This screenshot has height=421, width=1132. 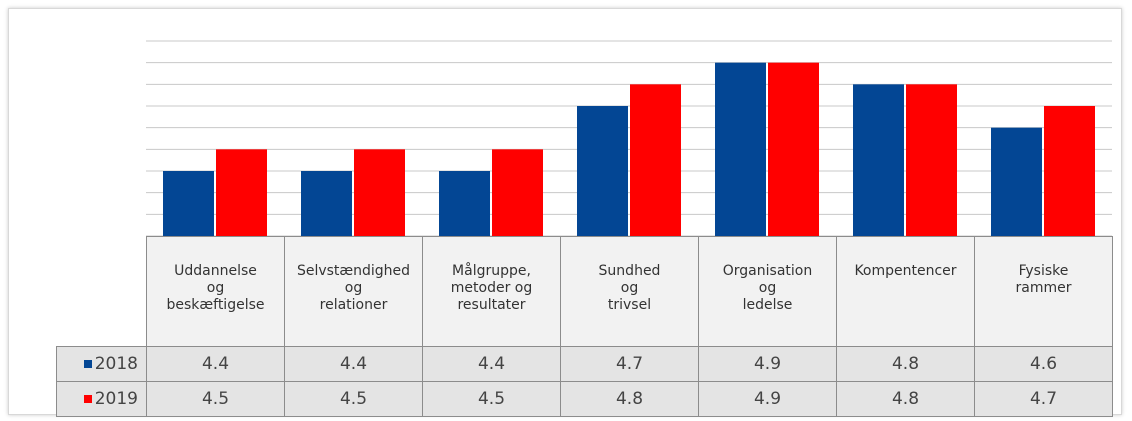 I want to click on legend-entry: 2018, so click(x=101, y=364).